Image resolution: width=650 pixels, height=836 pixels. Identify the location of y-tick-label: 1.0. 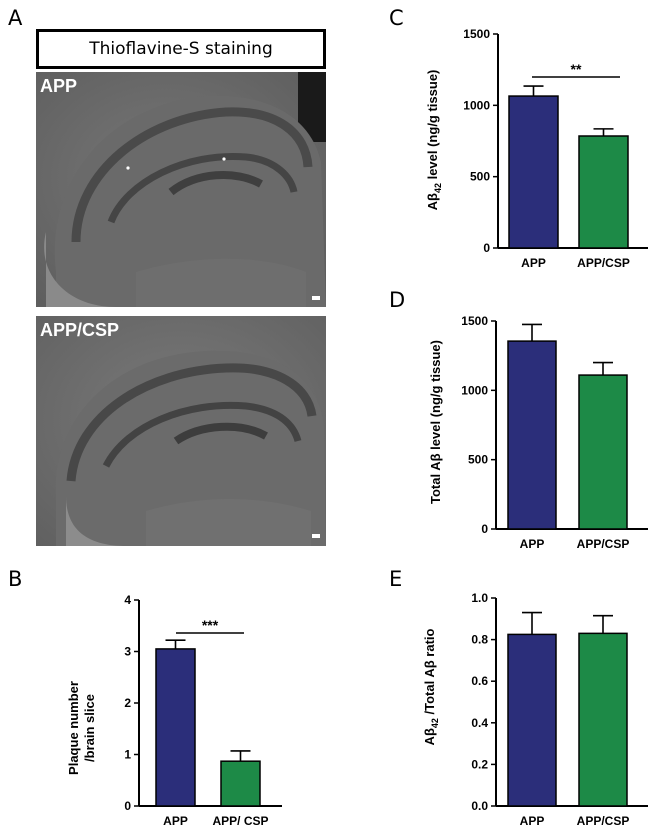
(479, 598).